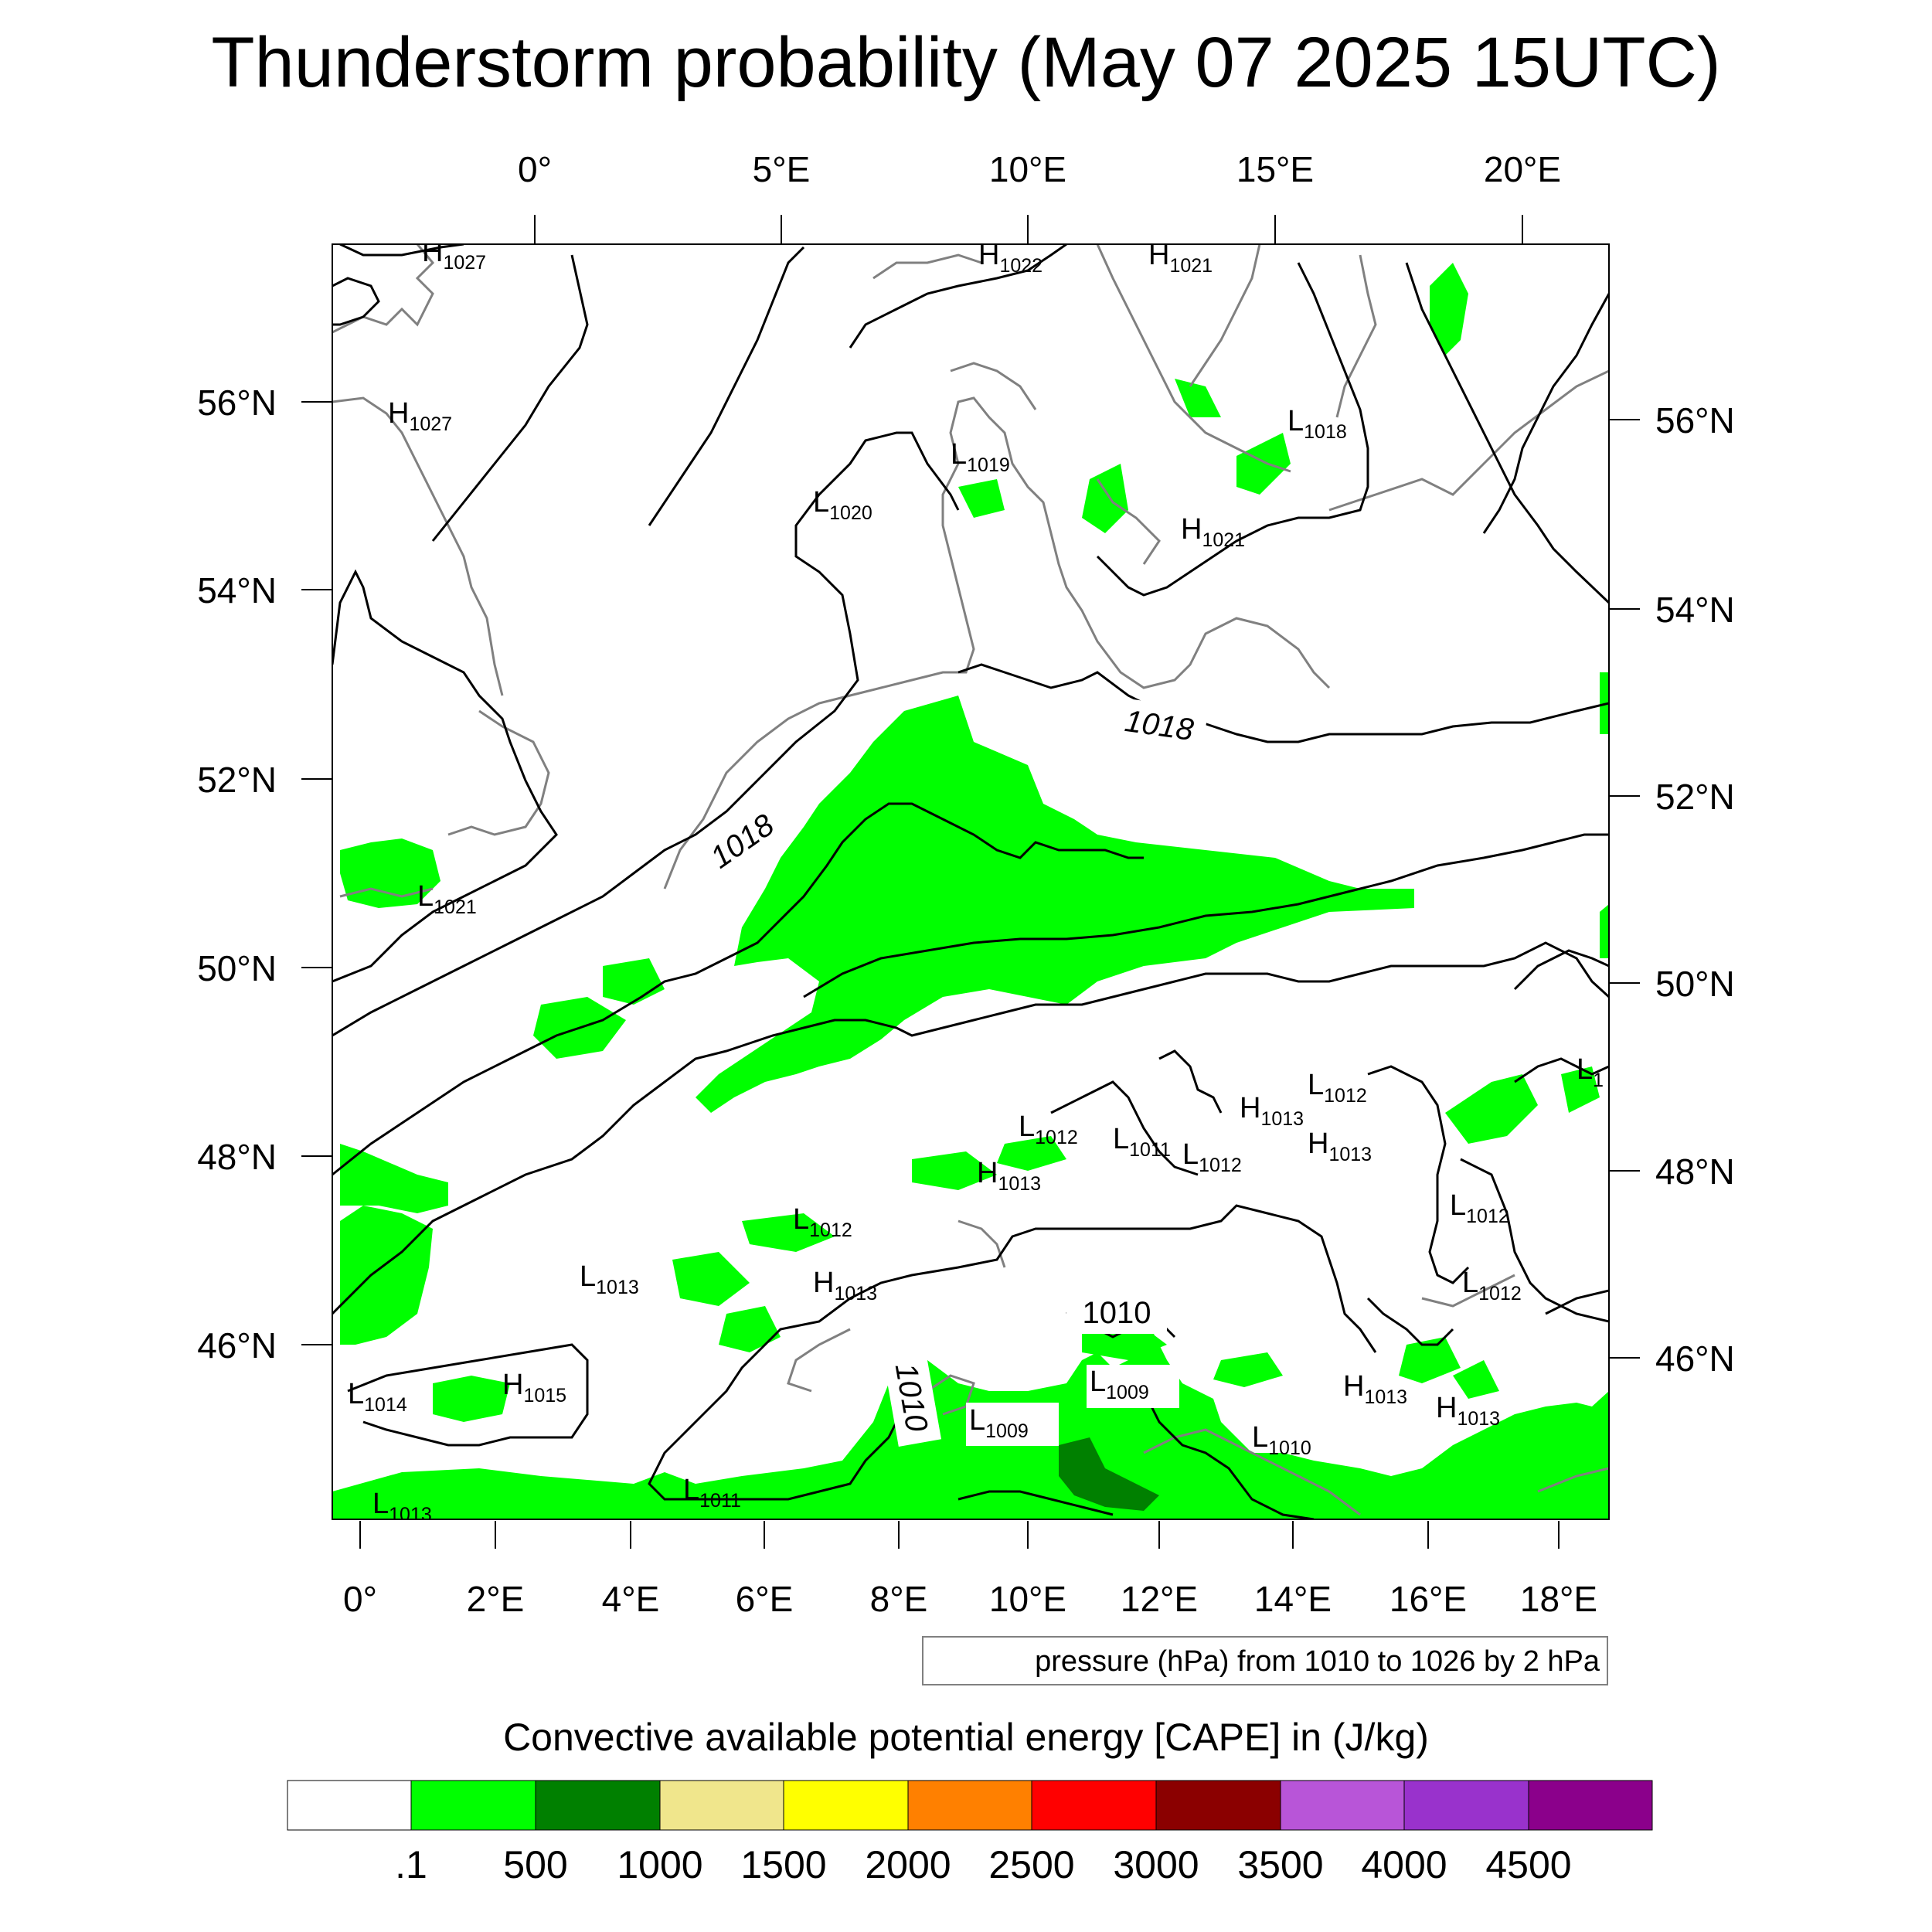 Image resolution: width=1932 pixels, height=1932 pixels. I want to click on pressure-center: L1, so click(1590, 1072).